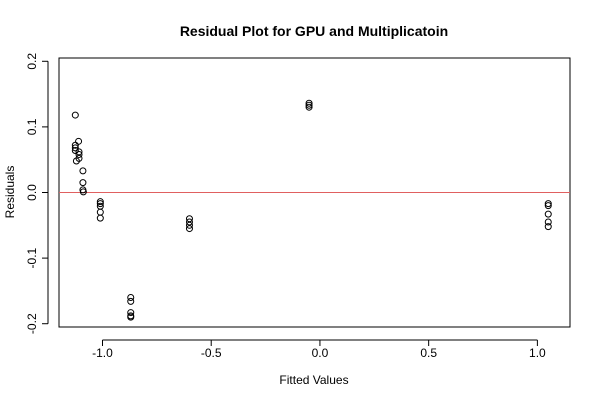  Describe the element at coordinates (32, 257) in the screenshot. I see `y-tick-label: -0.1` at that location.